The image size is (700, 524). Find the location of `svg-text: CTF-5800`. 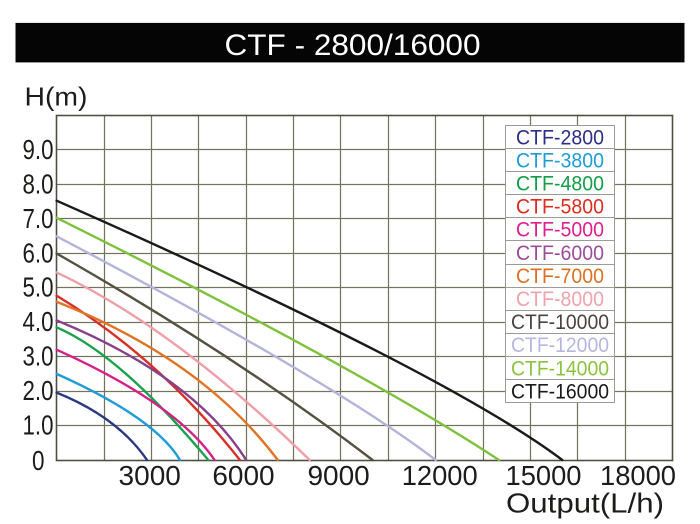

svg-text: CTF-5800 is located at coordinates (560, 207).